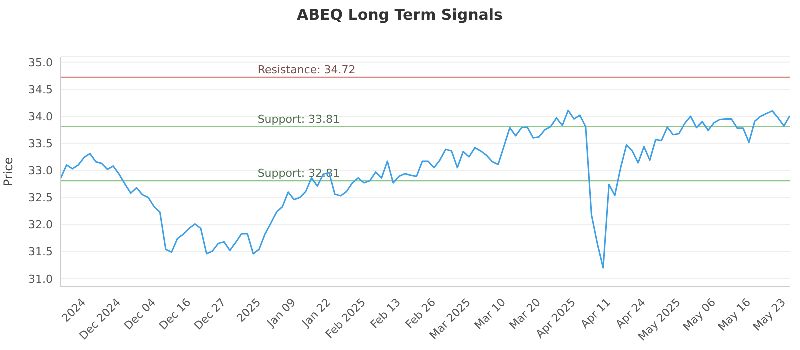 The image size is (800, 350). What do you see at coordinates (40, 117) in the screenshot?
I see `y-tick-label: 34.0` at bounding box center [40, 117].